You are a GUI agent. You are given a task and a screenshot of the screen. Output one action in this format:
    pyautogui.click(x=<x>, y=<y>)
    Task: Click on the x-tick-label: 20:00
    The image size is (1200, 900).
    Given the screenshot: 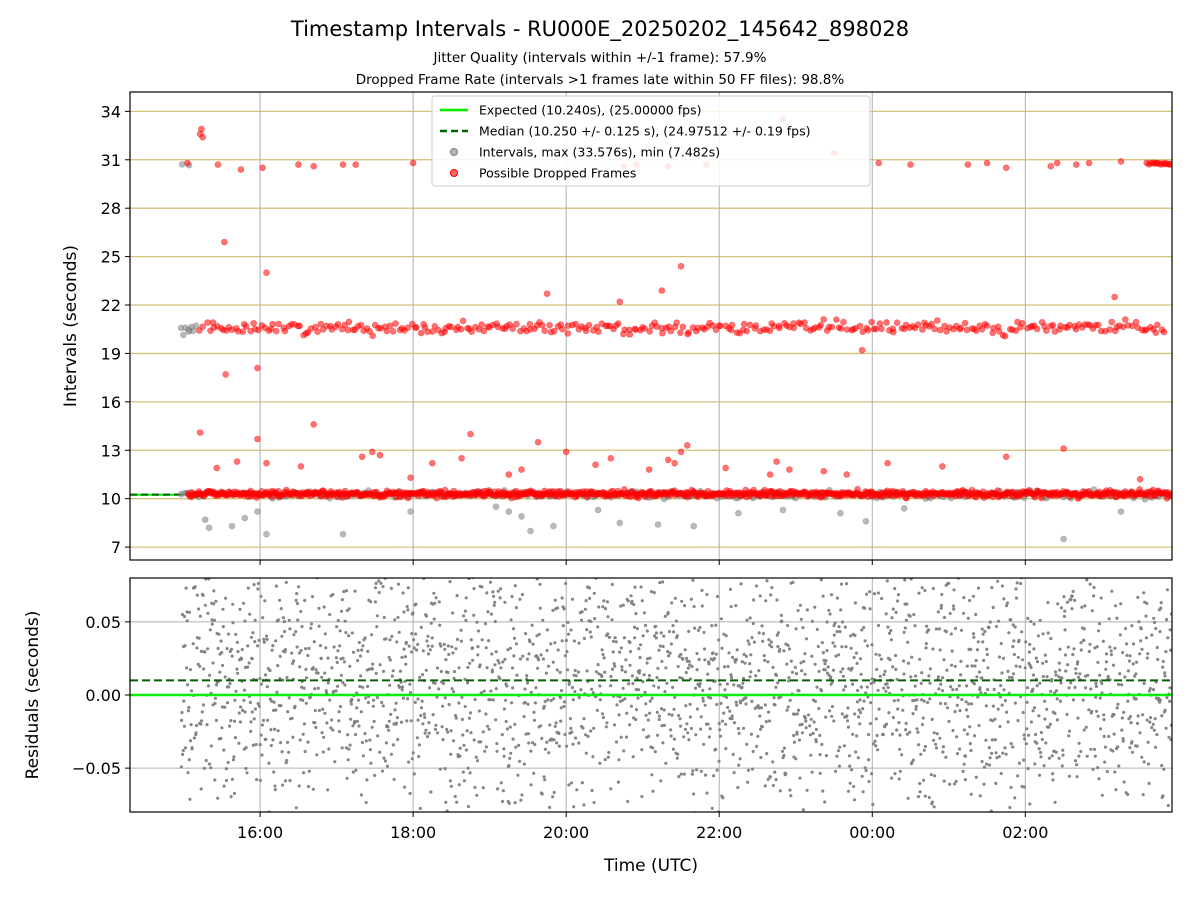 What is the action you would take?
    pyautogui.click(x=566, y=832)
    